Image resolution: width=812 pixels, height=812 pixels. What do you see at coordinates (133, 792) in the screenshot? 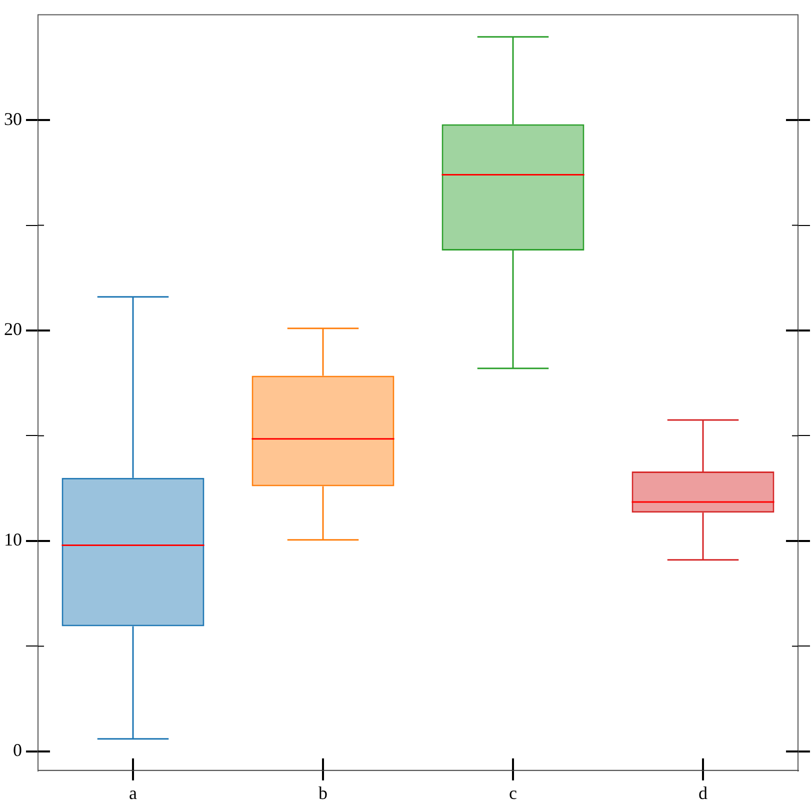
I see `x-tick-label: a` at bounding box center [133, 792].